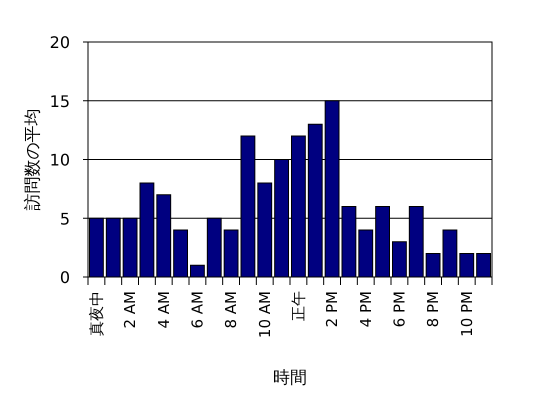  I want to click on x-tick-label: 10 PM, so click(467, 314).